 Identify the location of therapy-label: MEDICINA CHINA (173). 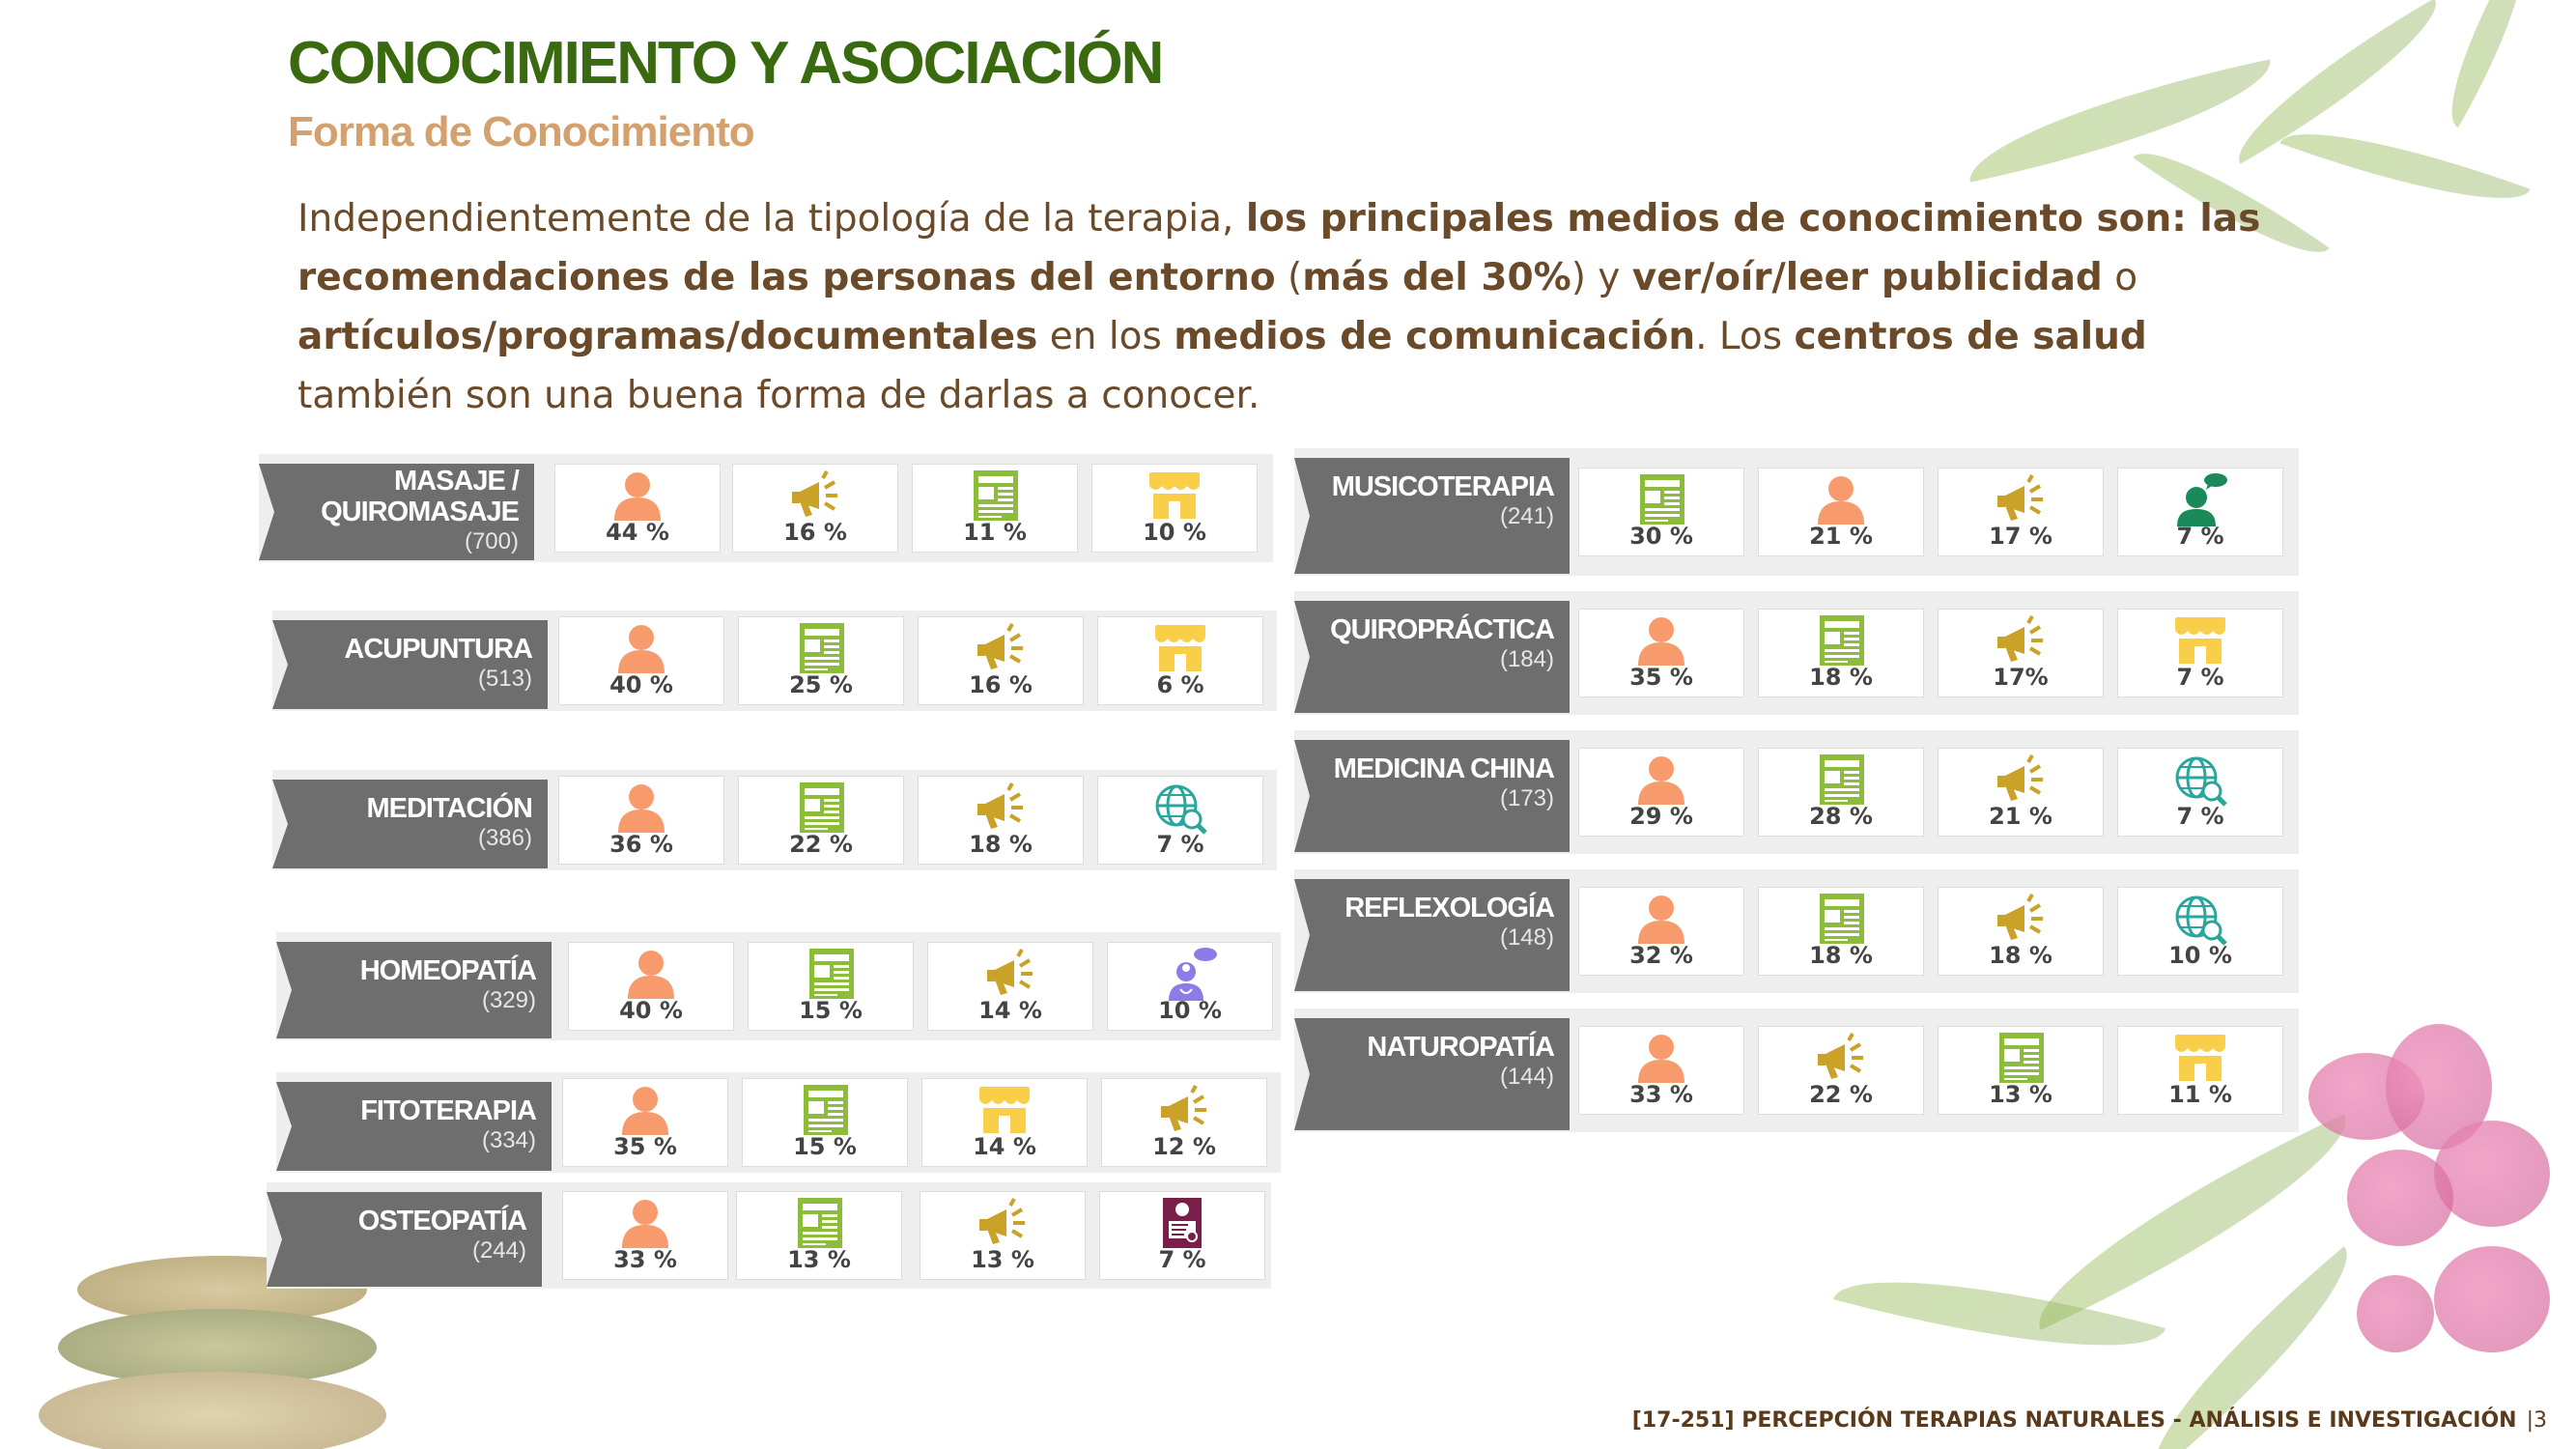
(1432, 796).